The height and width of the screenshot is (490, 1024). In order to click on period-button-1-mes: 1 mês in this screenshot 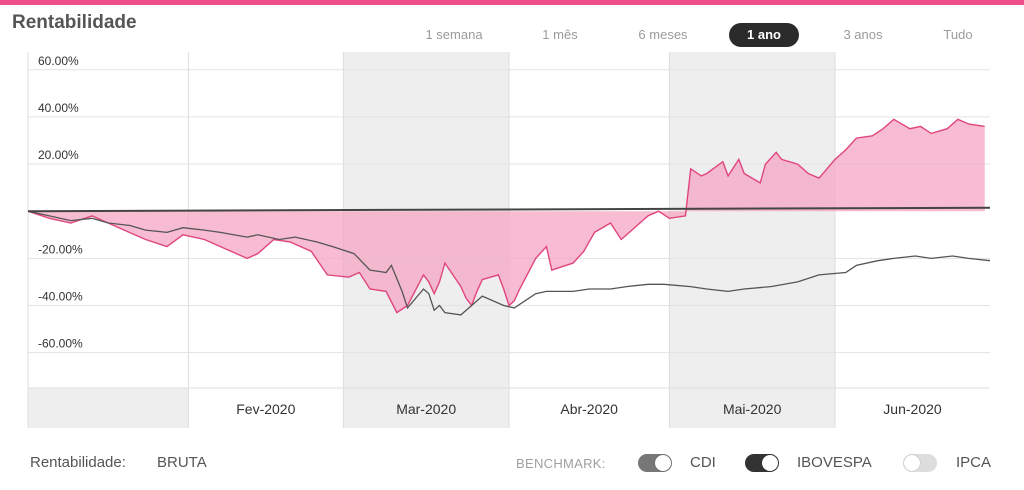, I will do `click(560, 34)`.